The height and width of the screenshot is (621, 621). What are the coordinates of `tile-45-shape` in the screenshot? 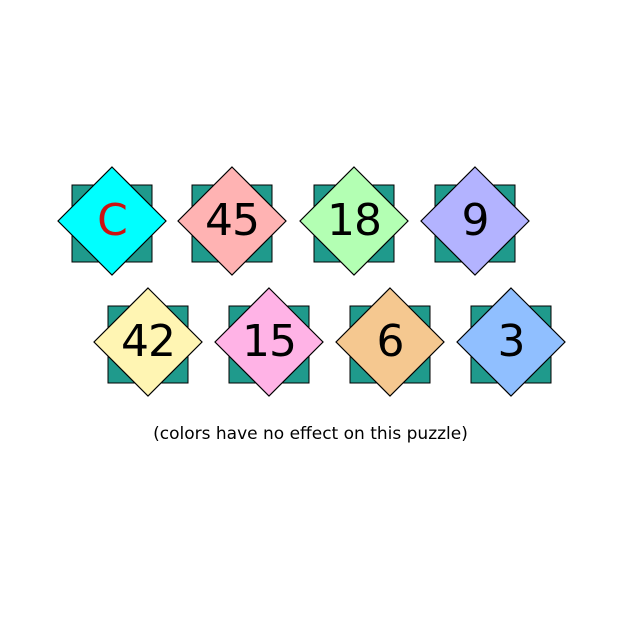 It's located at (232, 221).